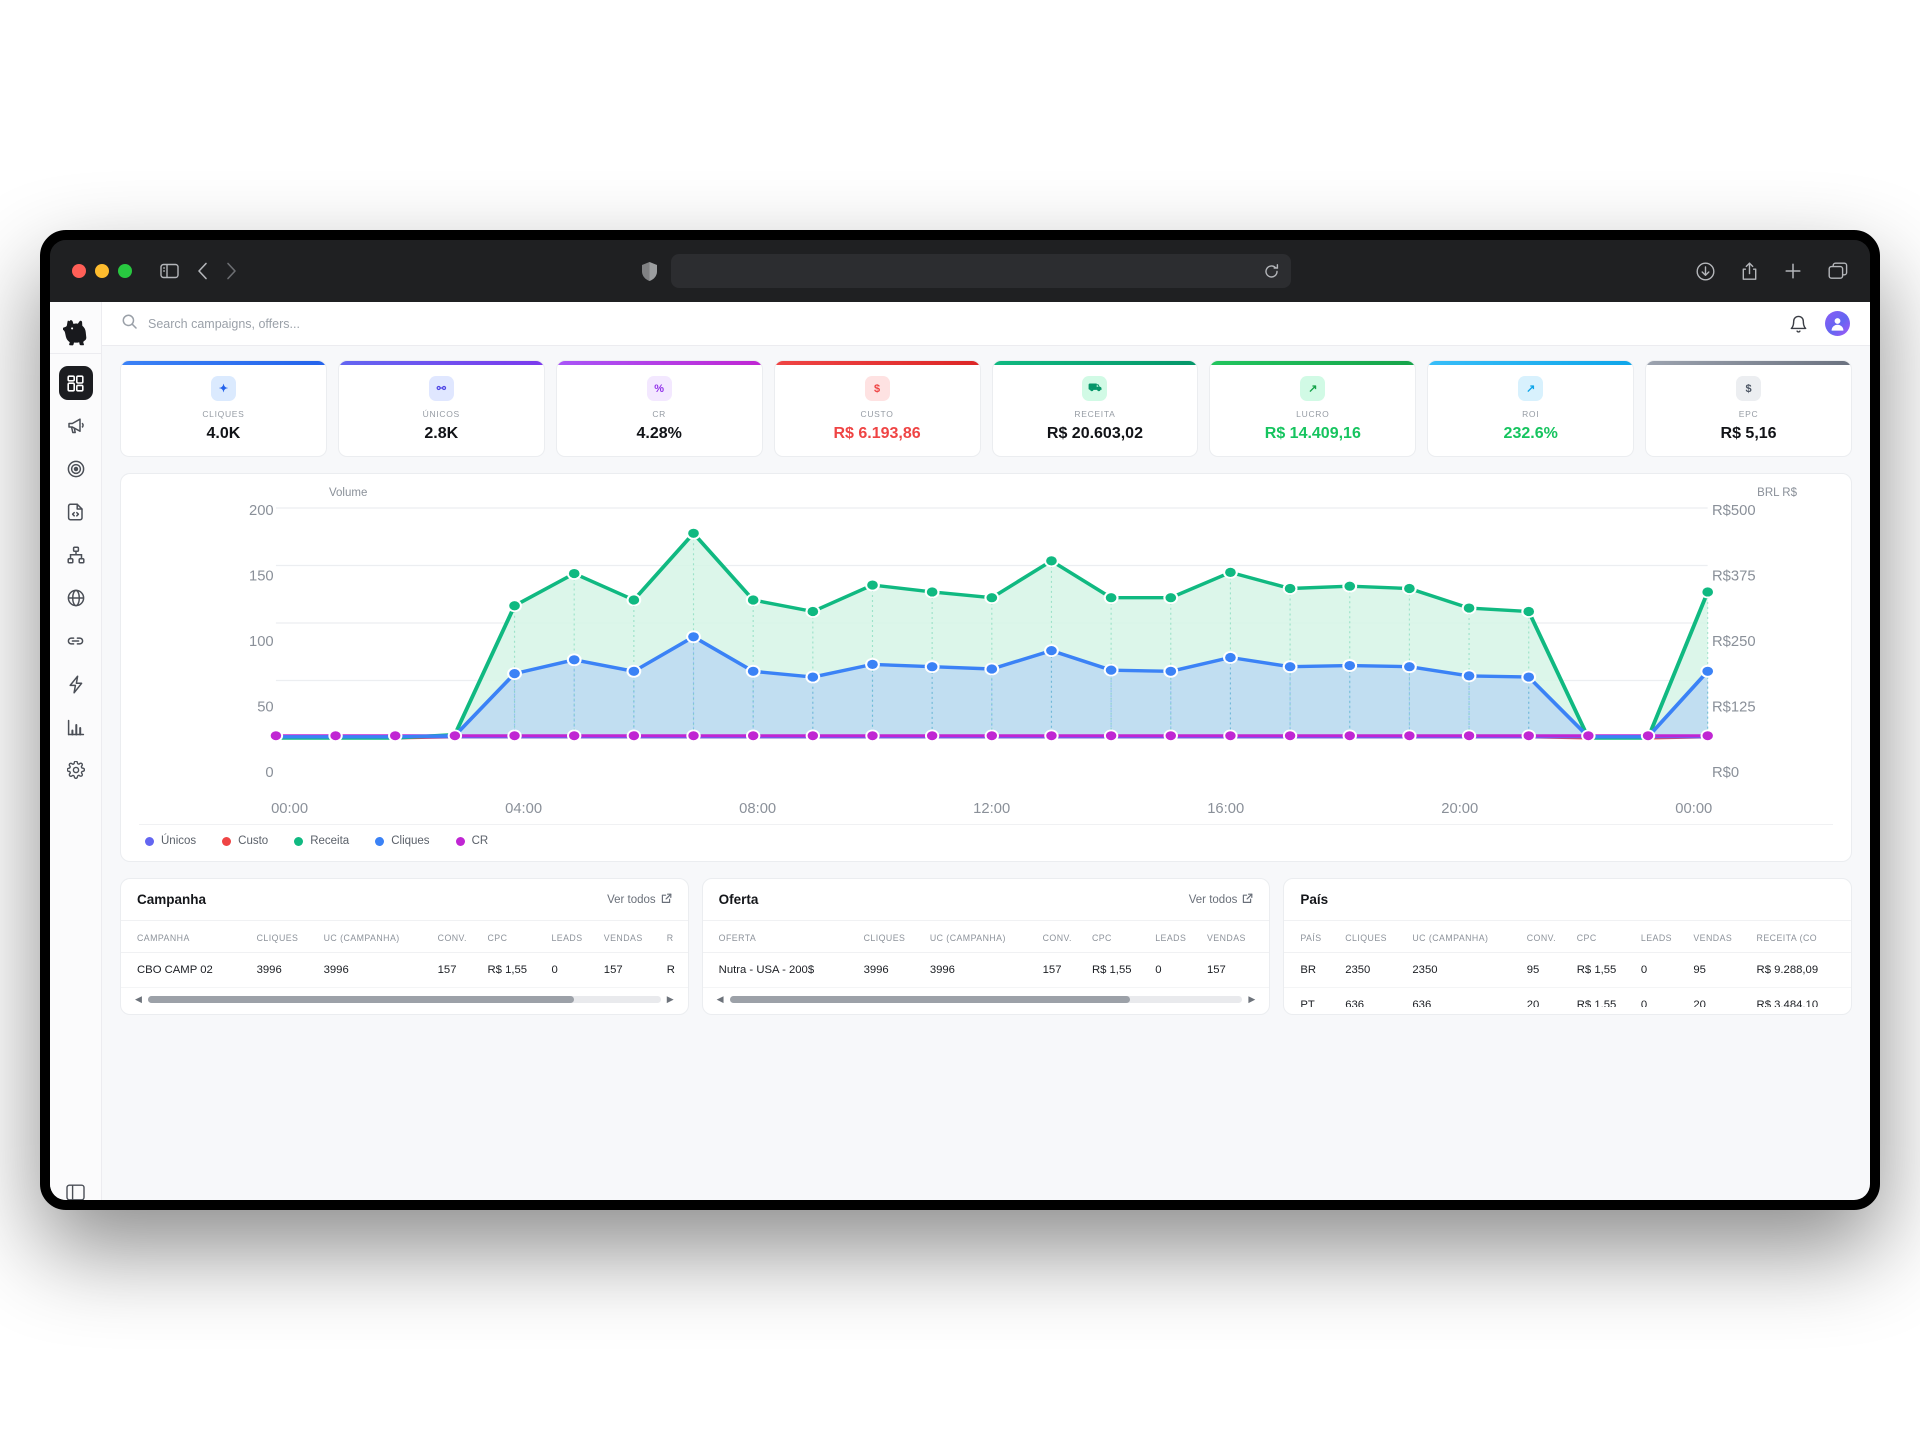 The image size is (1920, 1440). Describe the element at coordinates (1838, 271) in the screenshot. I see `tabs-icon` at that location.